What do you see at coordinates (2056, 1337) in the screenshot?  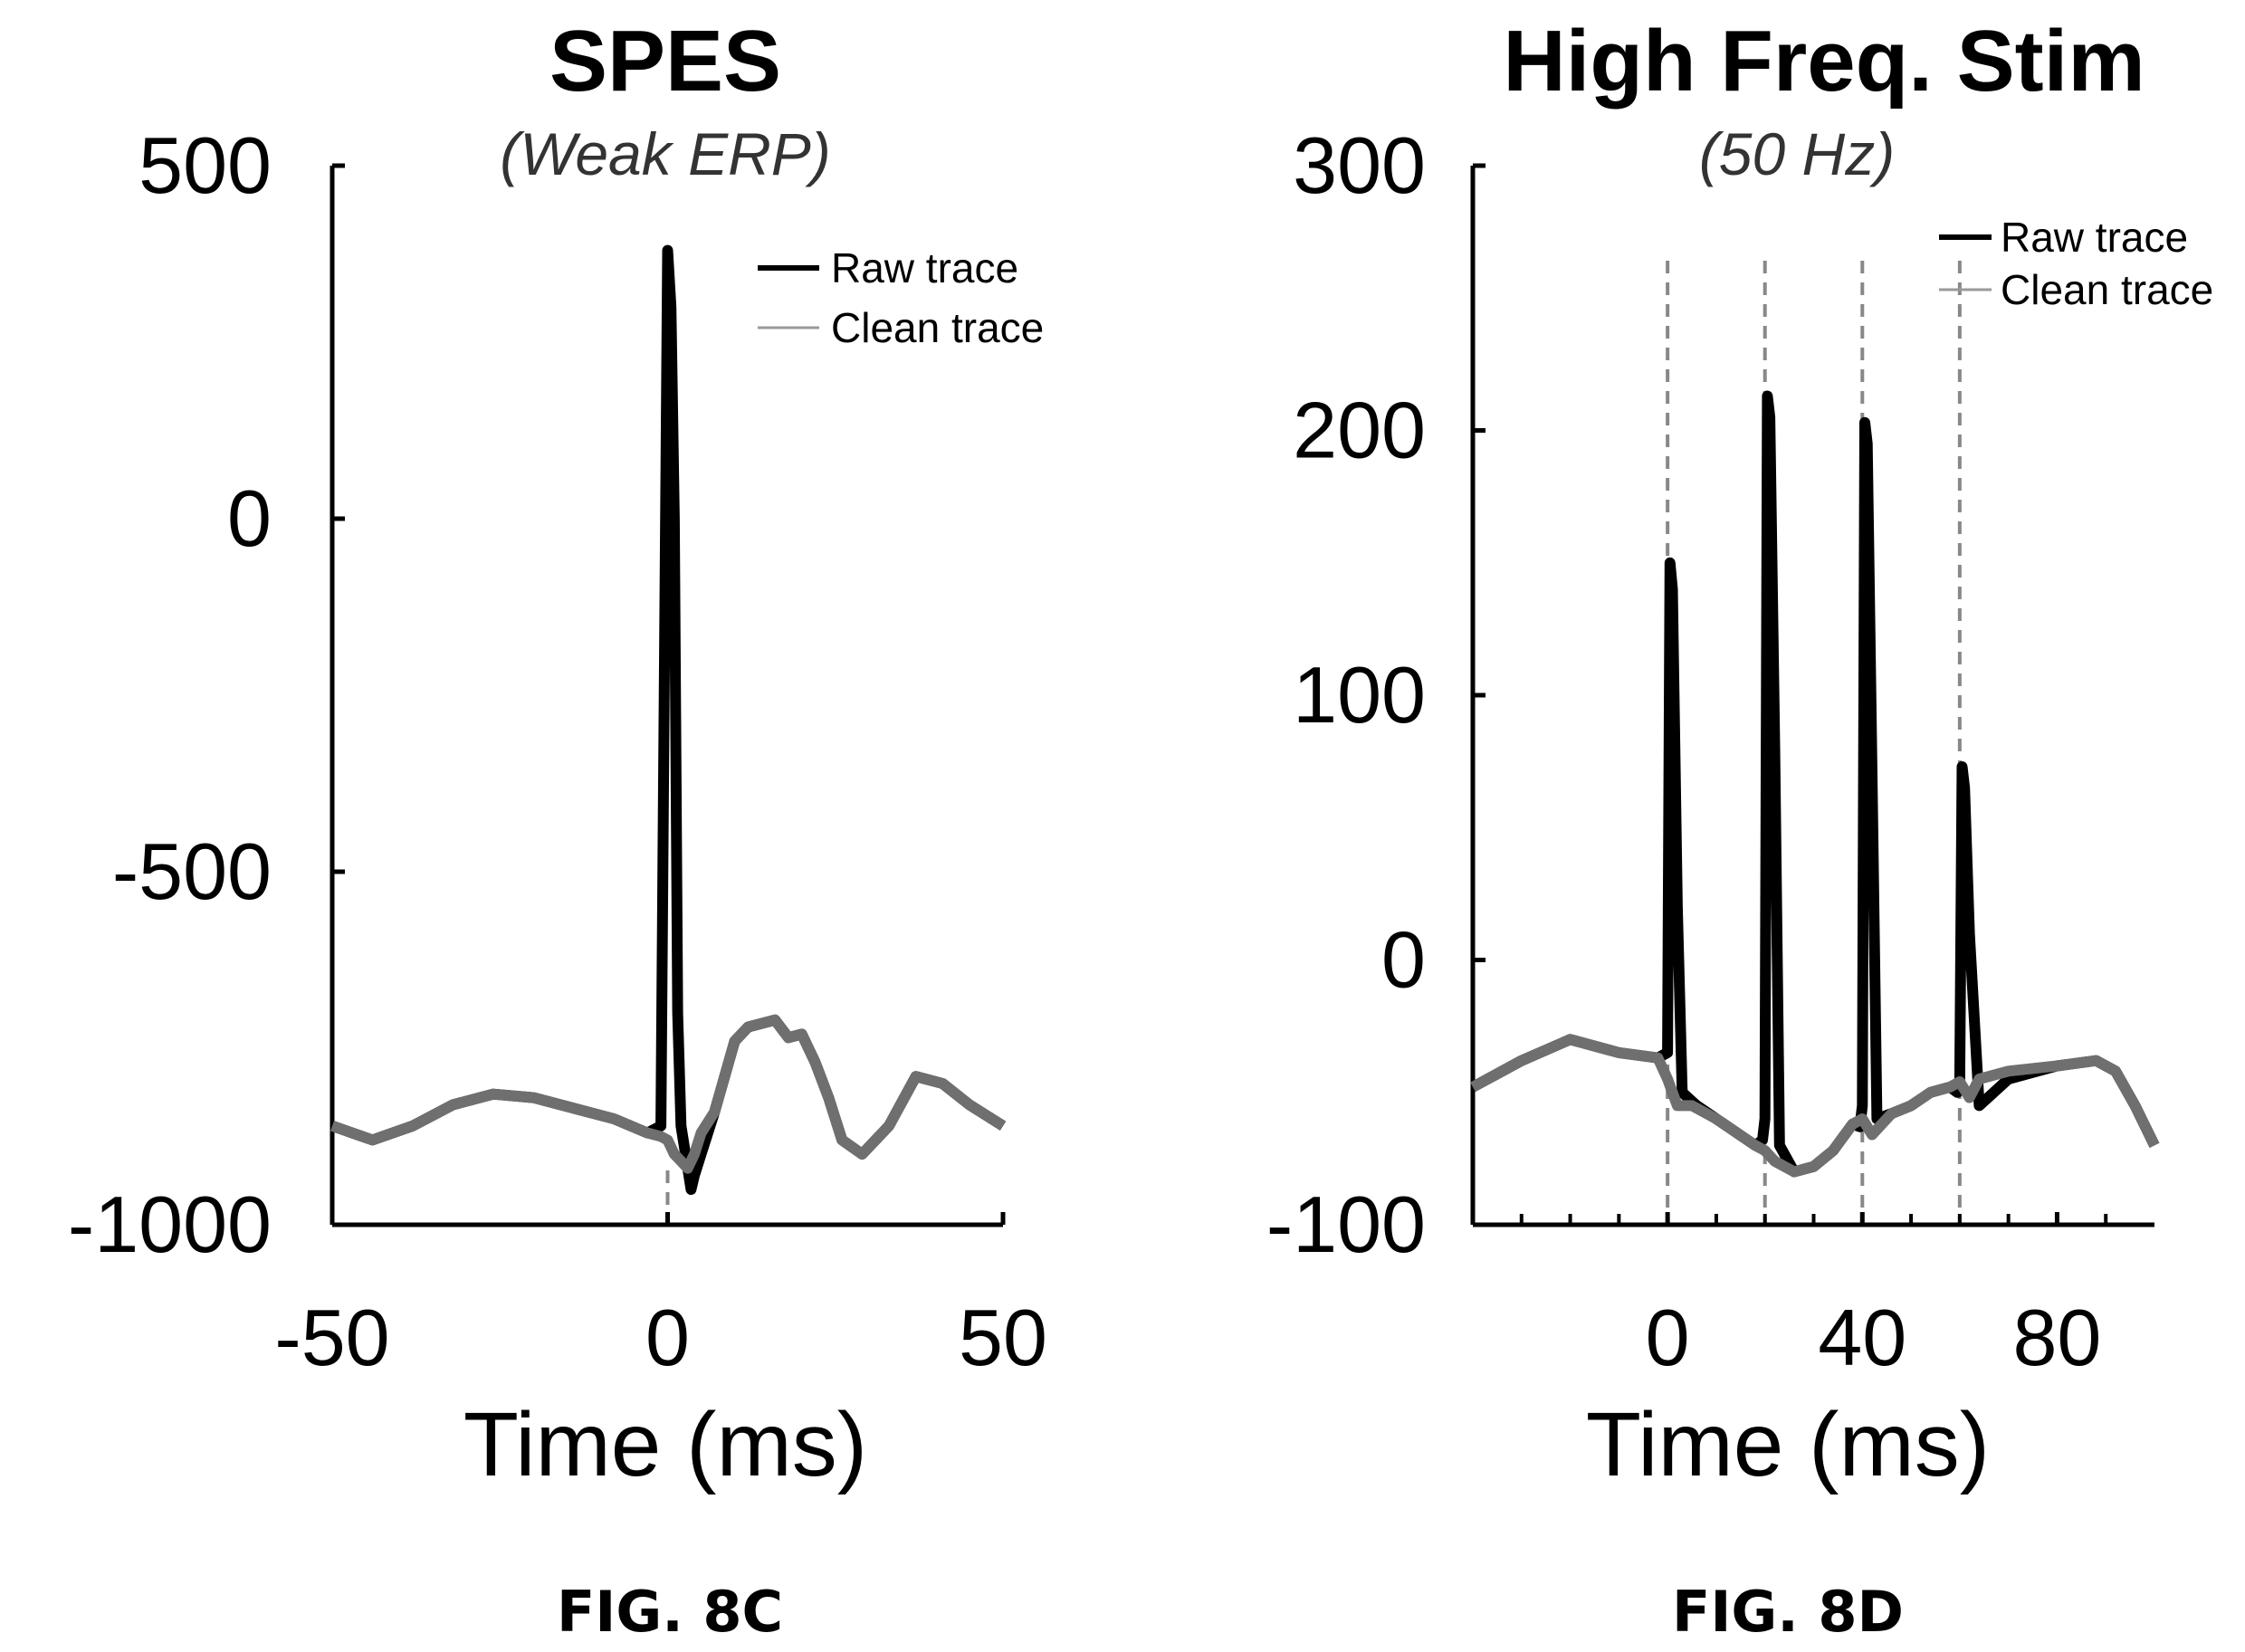 I see `x-tick-label: 80` at bounding box center [2056, 1337].